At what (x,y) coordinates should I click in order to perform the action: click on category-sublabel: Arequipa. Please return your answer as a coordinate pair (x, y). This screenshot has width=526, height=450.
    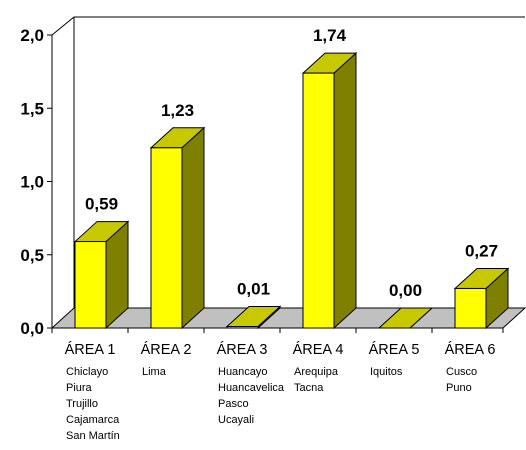
    Looking at the image, I should click on (316, 372).